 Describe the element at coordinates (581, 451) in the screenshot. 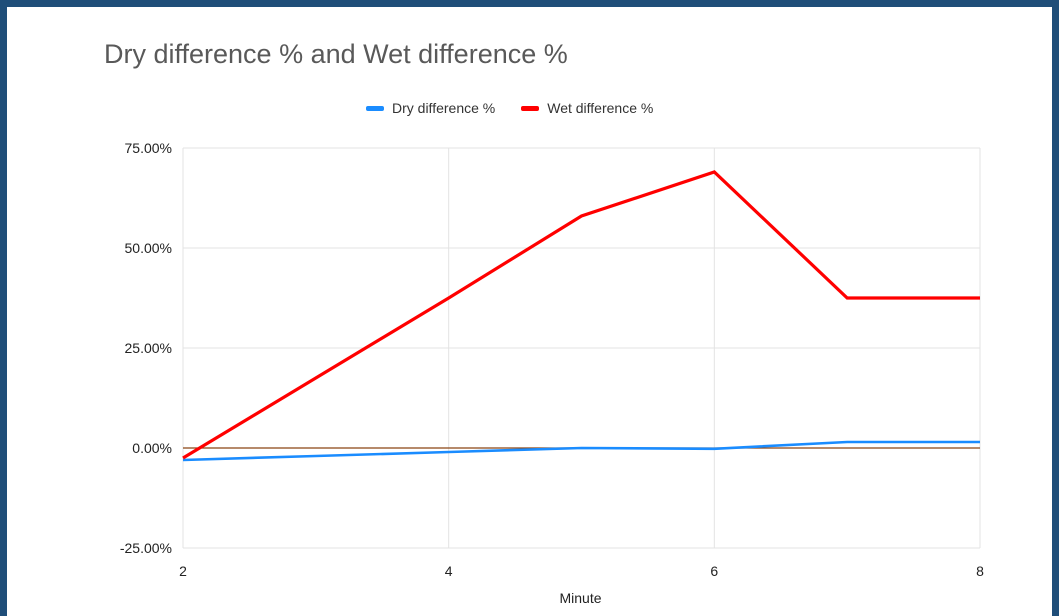

I see `series-line-dry` at that location.